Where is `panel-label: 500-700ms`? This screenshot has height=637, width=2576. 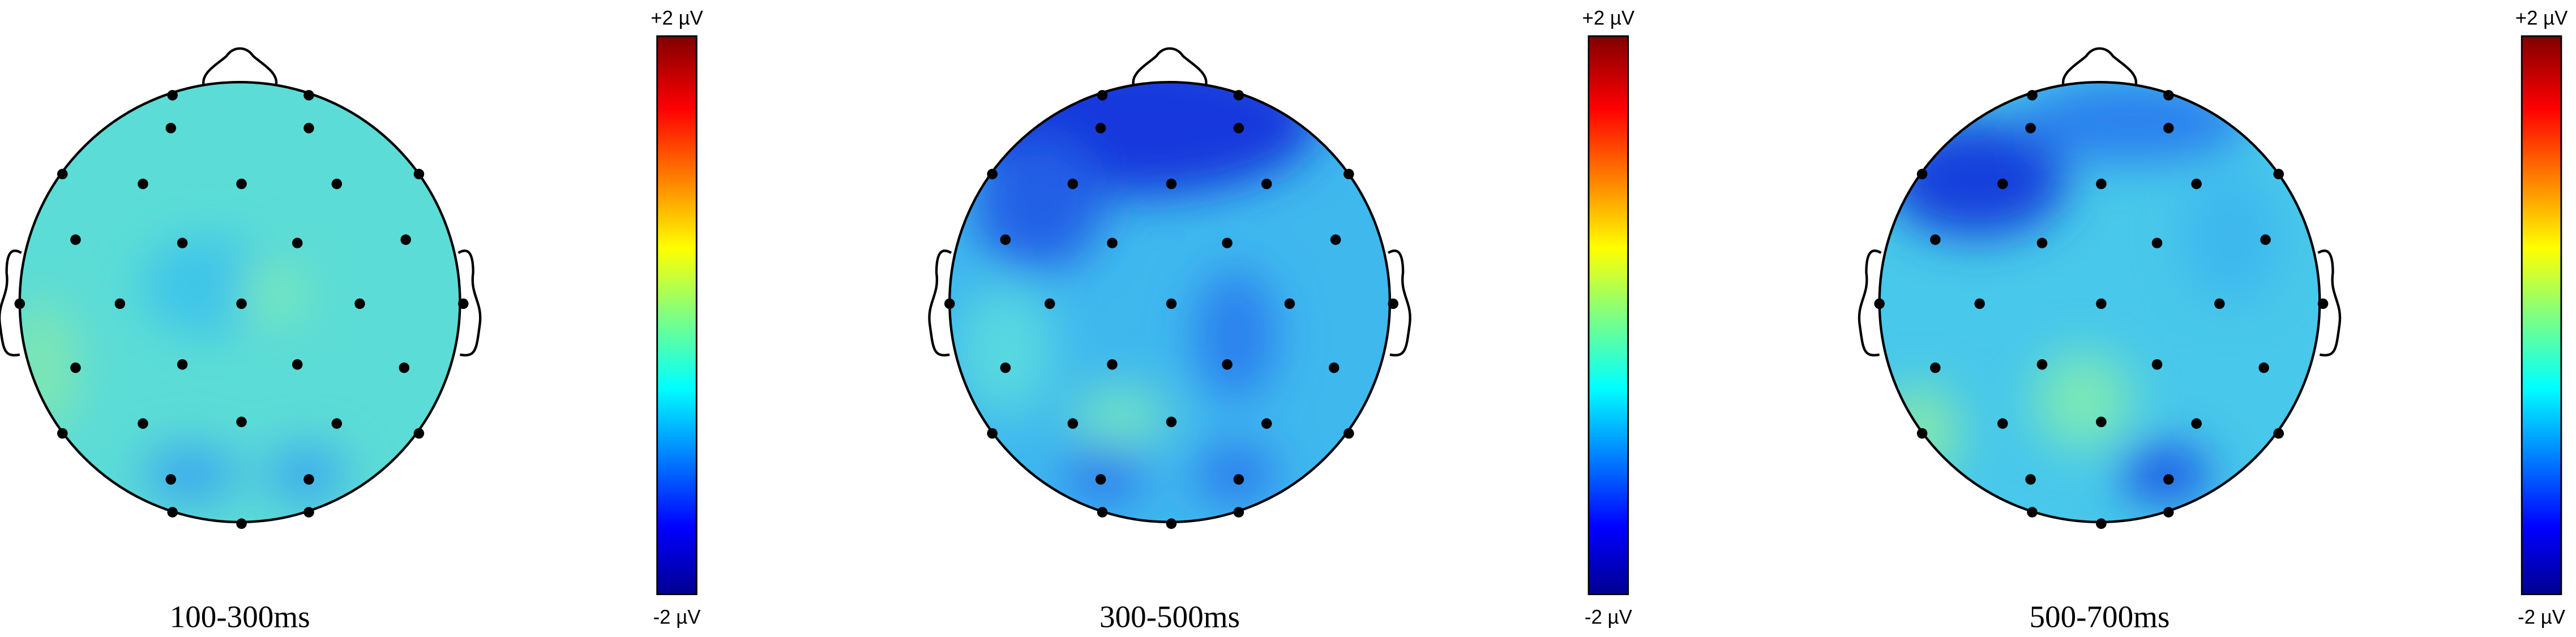
panel-label: 500-700ms is located at coordinates (2099, 617).